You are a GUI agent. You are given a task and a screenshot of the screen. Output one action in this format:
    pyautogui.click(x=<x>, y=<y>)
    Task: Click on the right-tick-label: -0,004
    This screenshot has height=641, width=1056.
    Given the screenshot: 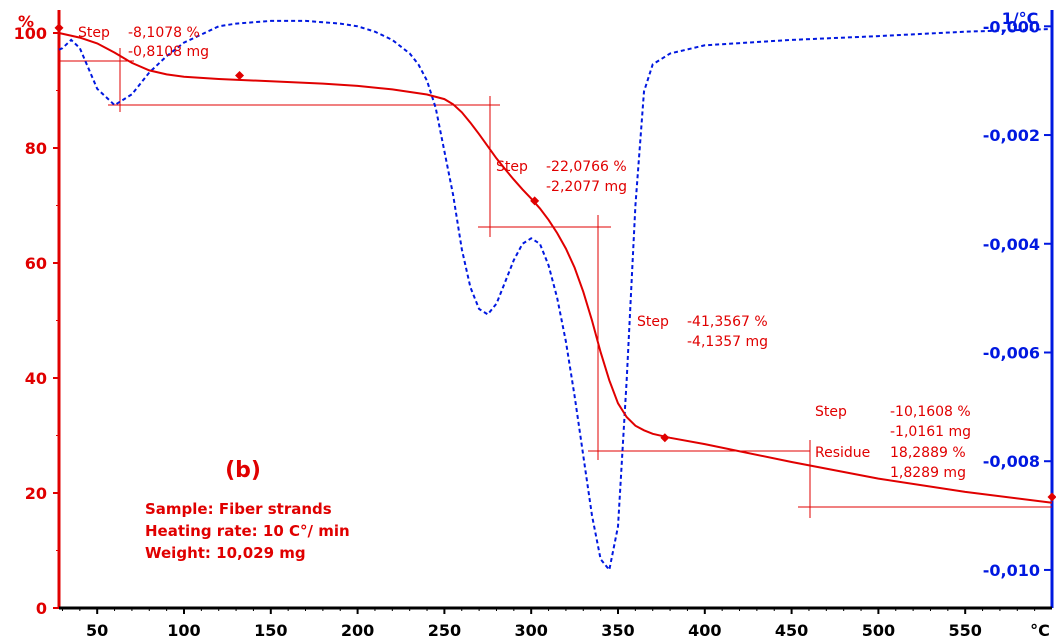 What is the action you would take?
    pyautogui.click(x=1011, y=244)
    